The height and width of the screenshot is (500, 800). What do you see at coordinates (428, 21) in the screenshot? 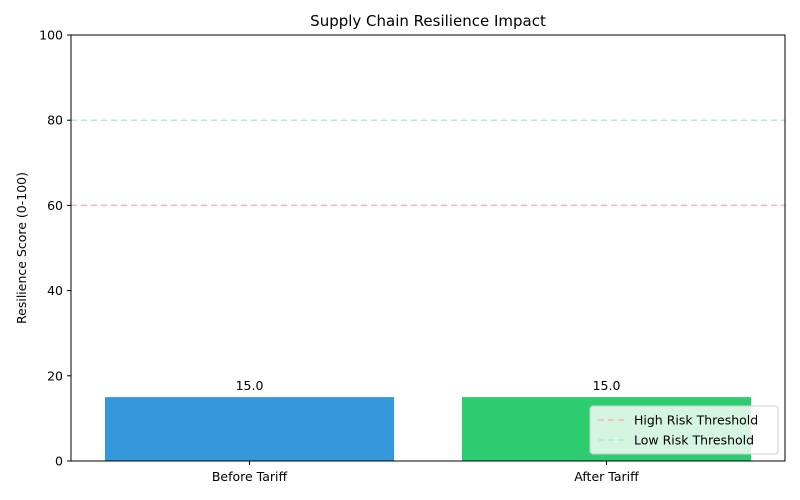
I see `chart-title: Supply Chain Resilience Impact` at bounding box center [428, 21].